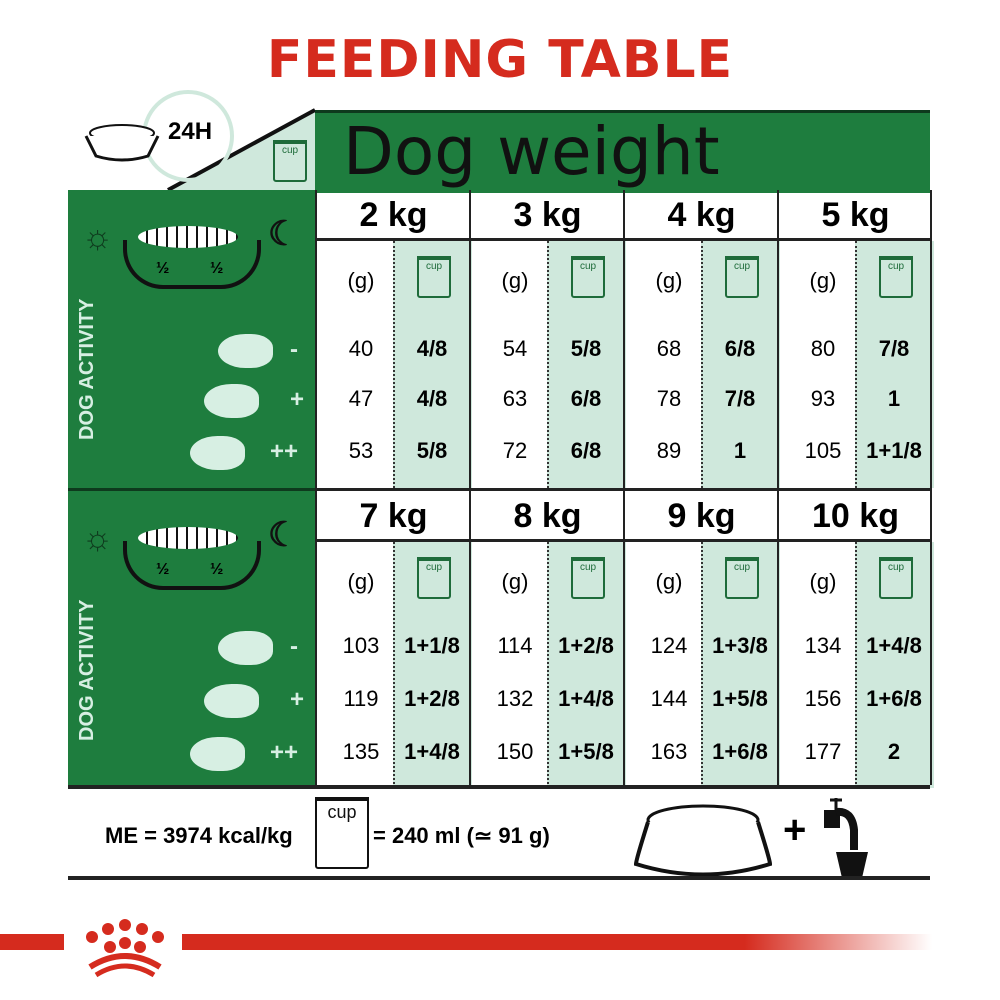 This screenshot has width=1000, height=1000. Describe the element at coordinates (297, 699) in the screenshot. I see `activity-level: +` at that location.